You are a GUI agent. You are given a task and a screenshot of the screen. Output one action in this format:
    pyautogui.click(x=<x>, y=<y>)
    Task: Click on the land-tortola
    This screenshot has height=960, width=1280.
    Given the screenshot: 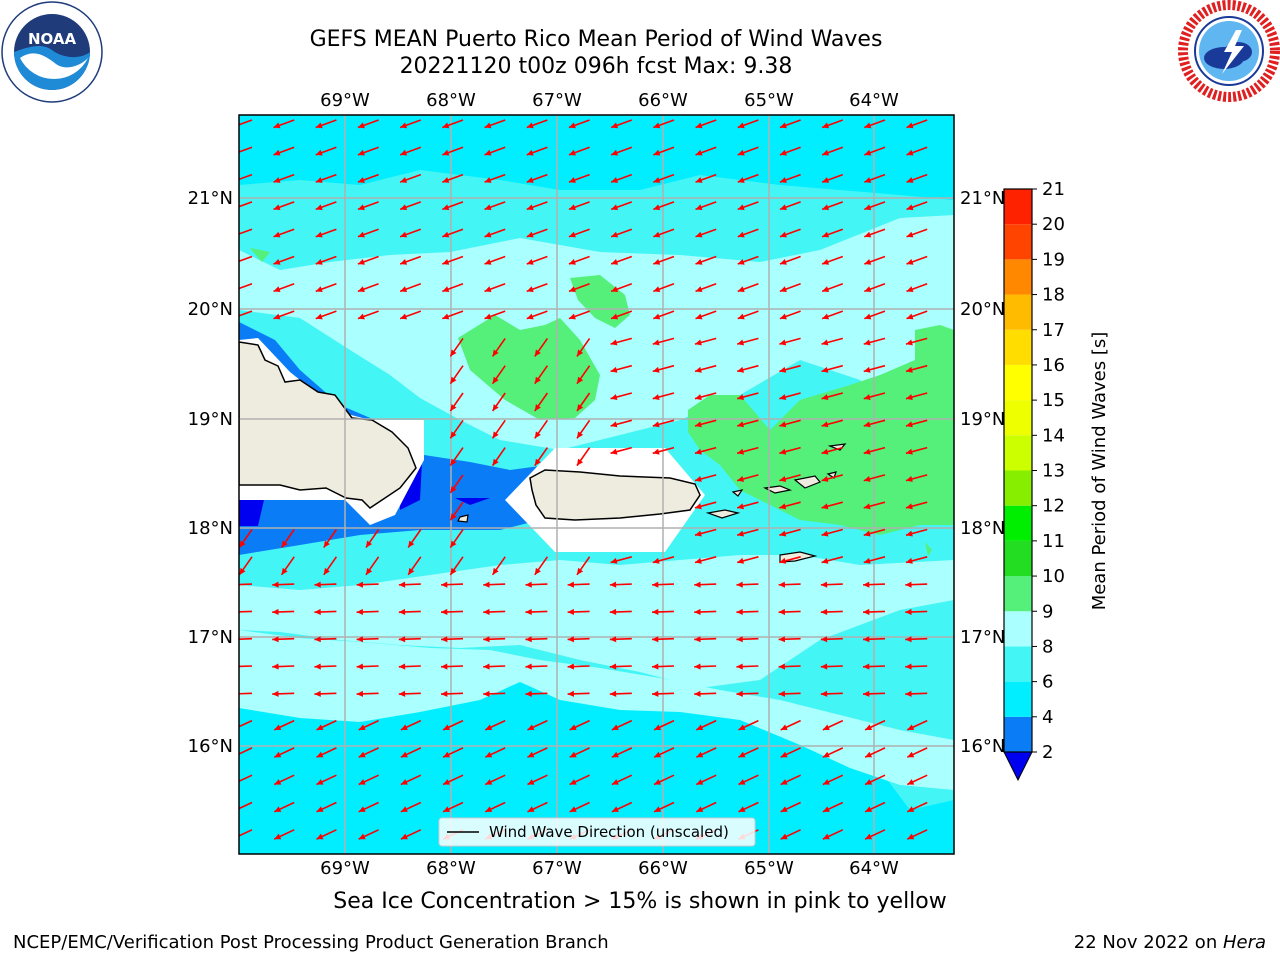 What is the action you would take?
    pyautogui.click(x=807, y=482)
    